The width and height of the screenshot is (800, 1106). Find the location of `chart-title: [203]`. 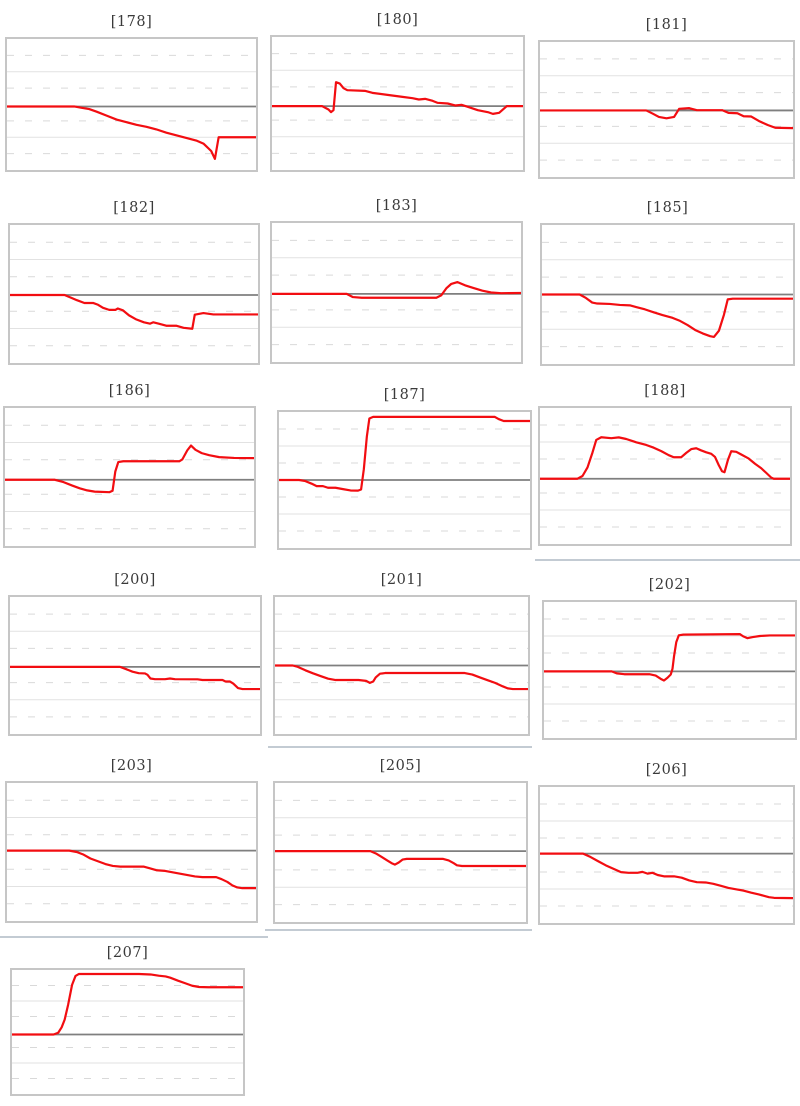

chart-title: [203] is located at coordinates (131, 766).